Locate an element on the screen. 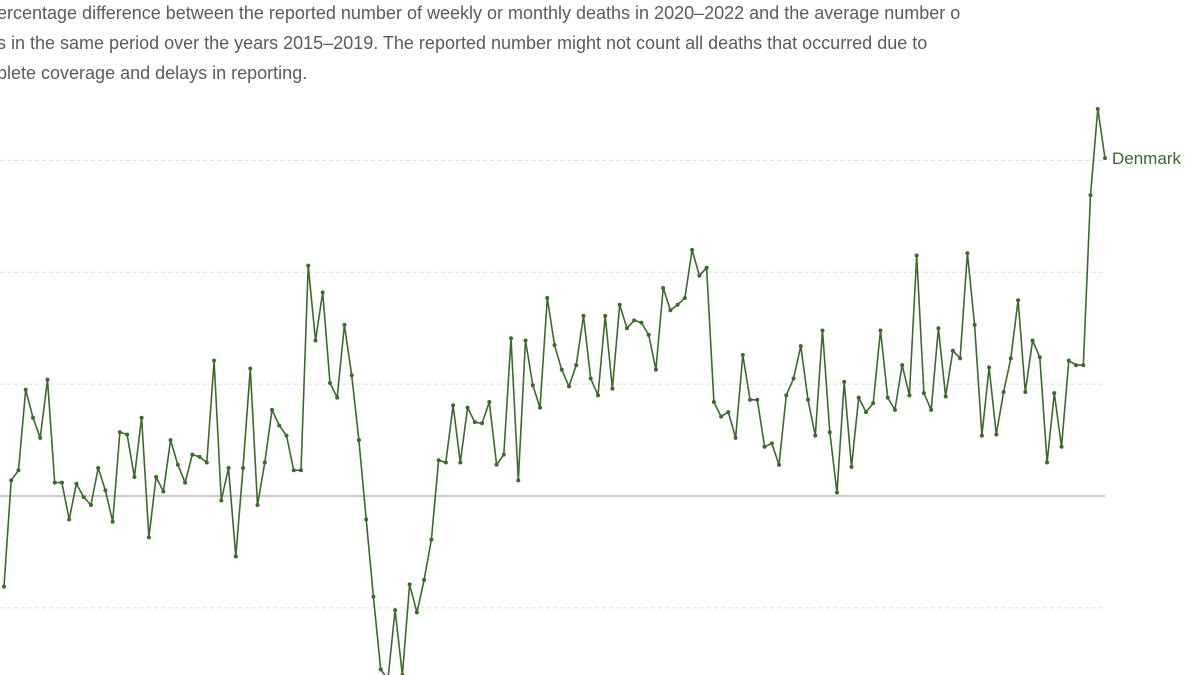 The height and width of the screenshot is (675, 1200). subtitle-line: plete coverage and delays in reporting. is located at coordinates (153, 73).